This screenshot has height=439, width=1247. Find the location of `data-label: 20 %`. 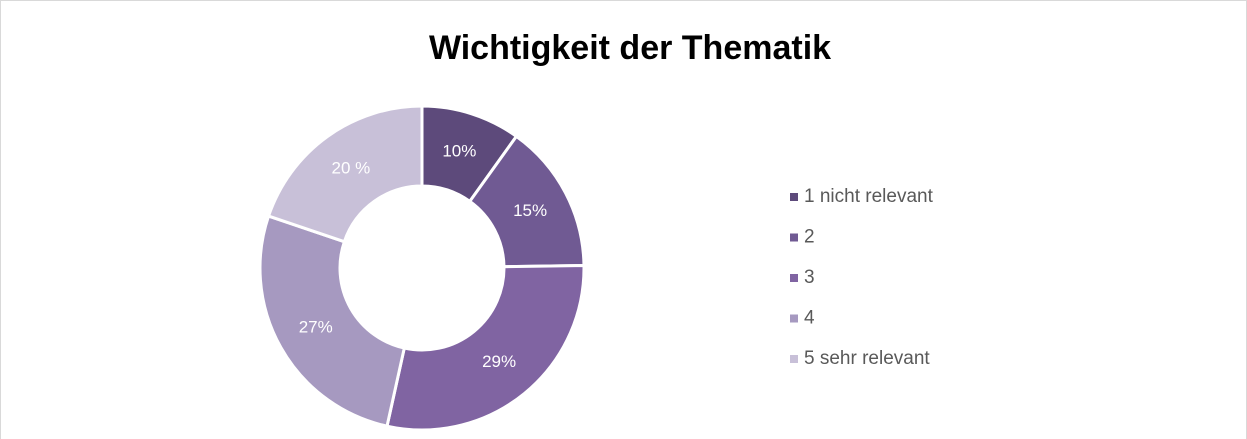

data-label: 20 % is located at coordinates (351, 167).